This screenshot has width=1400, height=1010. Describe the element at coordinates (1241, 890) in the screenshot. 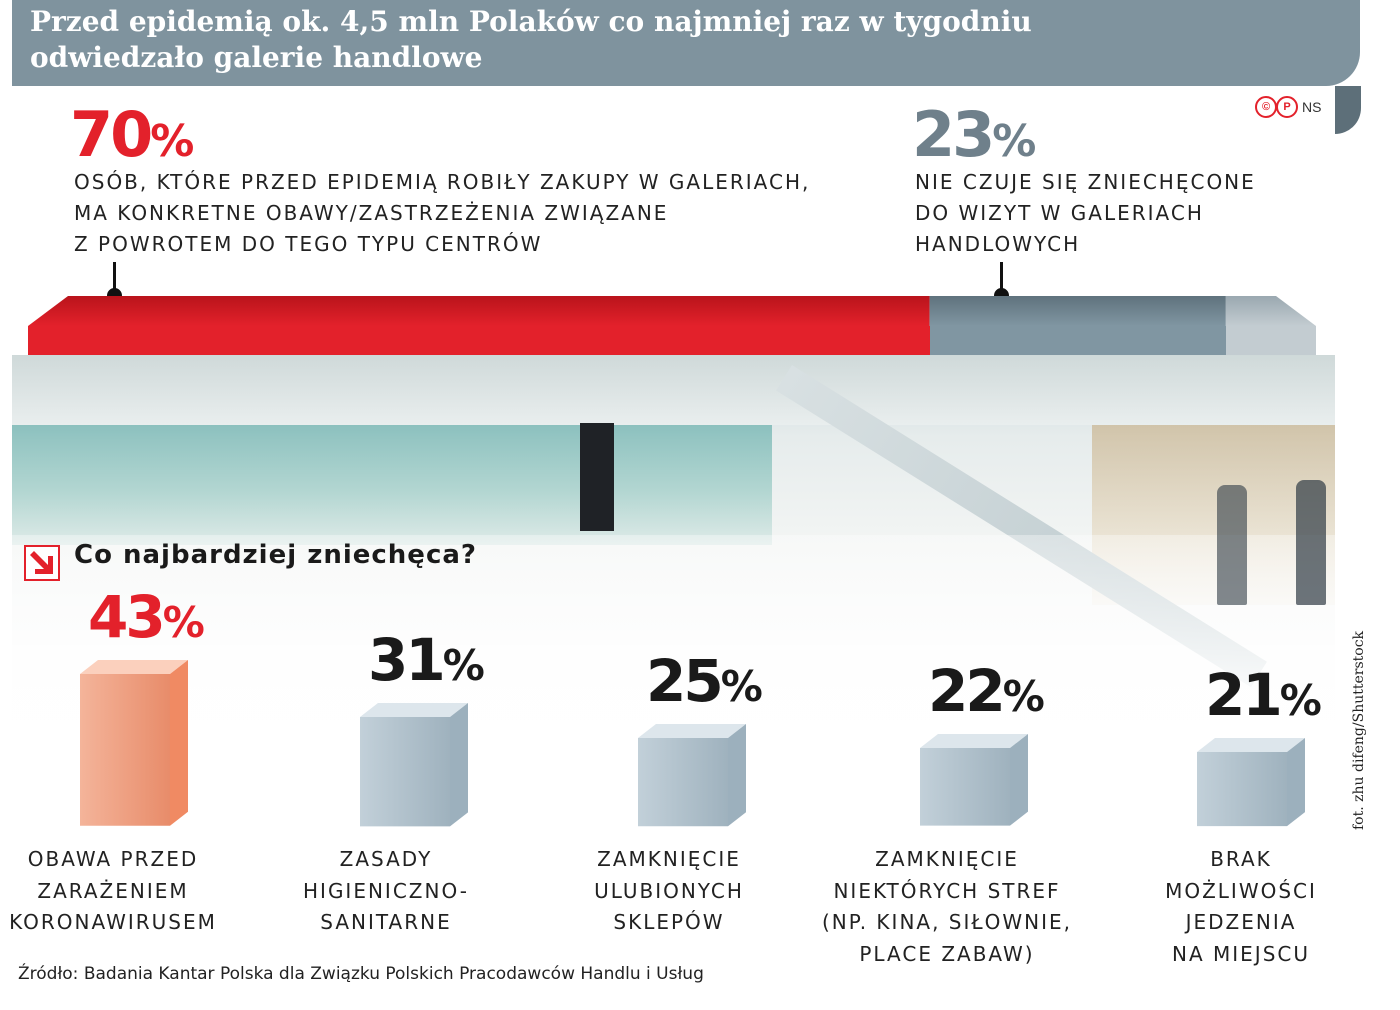

I see `category-label-5-line-2: MOŻLIWOŚCI` at that location.